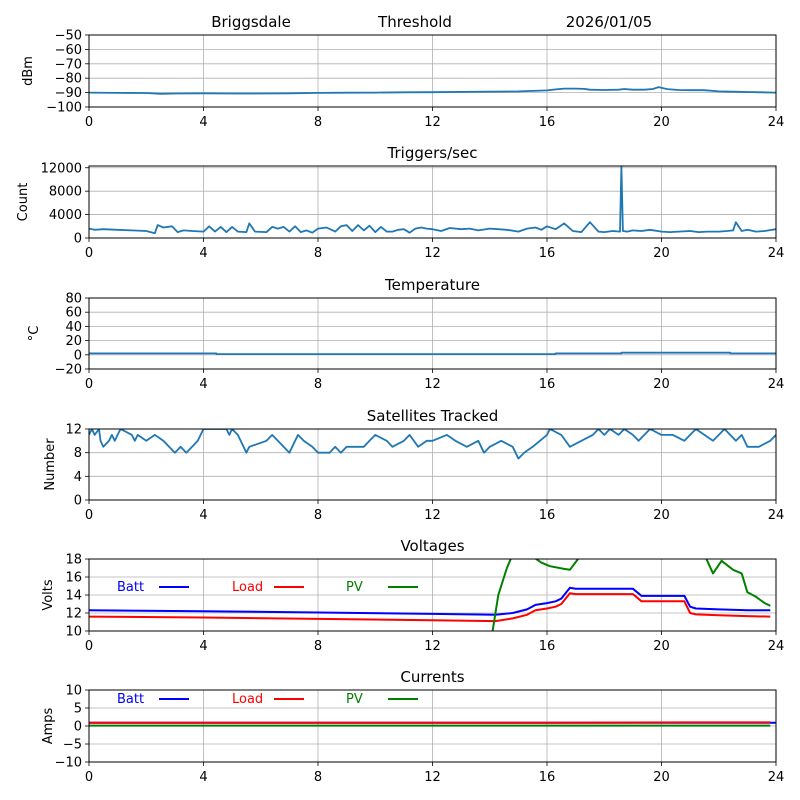 The width and height of the screenshot is (800, 800). Describe the element at coordinates (68, 93) in the screenshot. I see `y-tick-label: −90` at that location.